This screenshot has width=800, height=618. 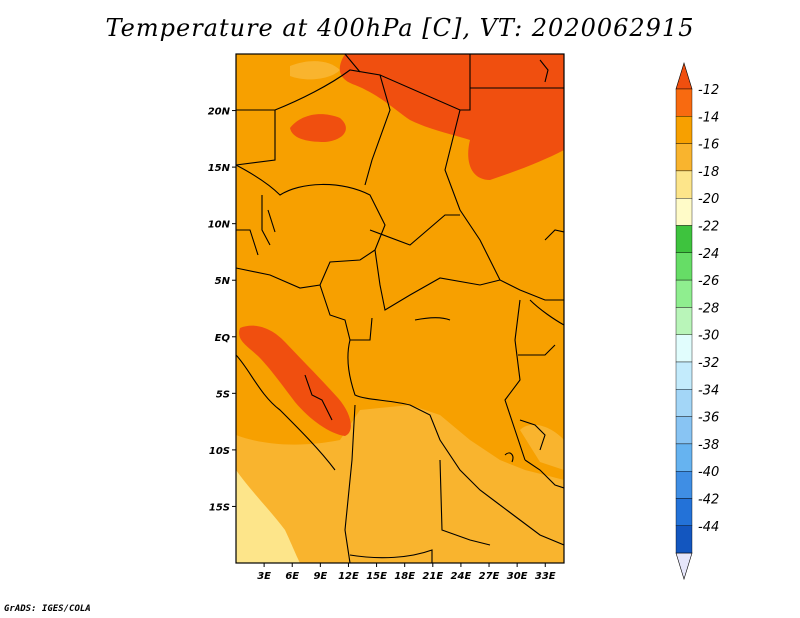 I want to click on x-axis-ticks: 3E 6E 9E 12E 15E 18E 21E 24E 27E 30E 33E, so click(x=406, y=572).